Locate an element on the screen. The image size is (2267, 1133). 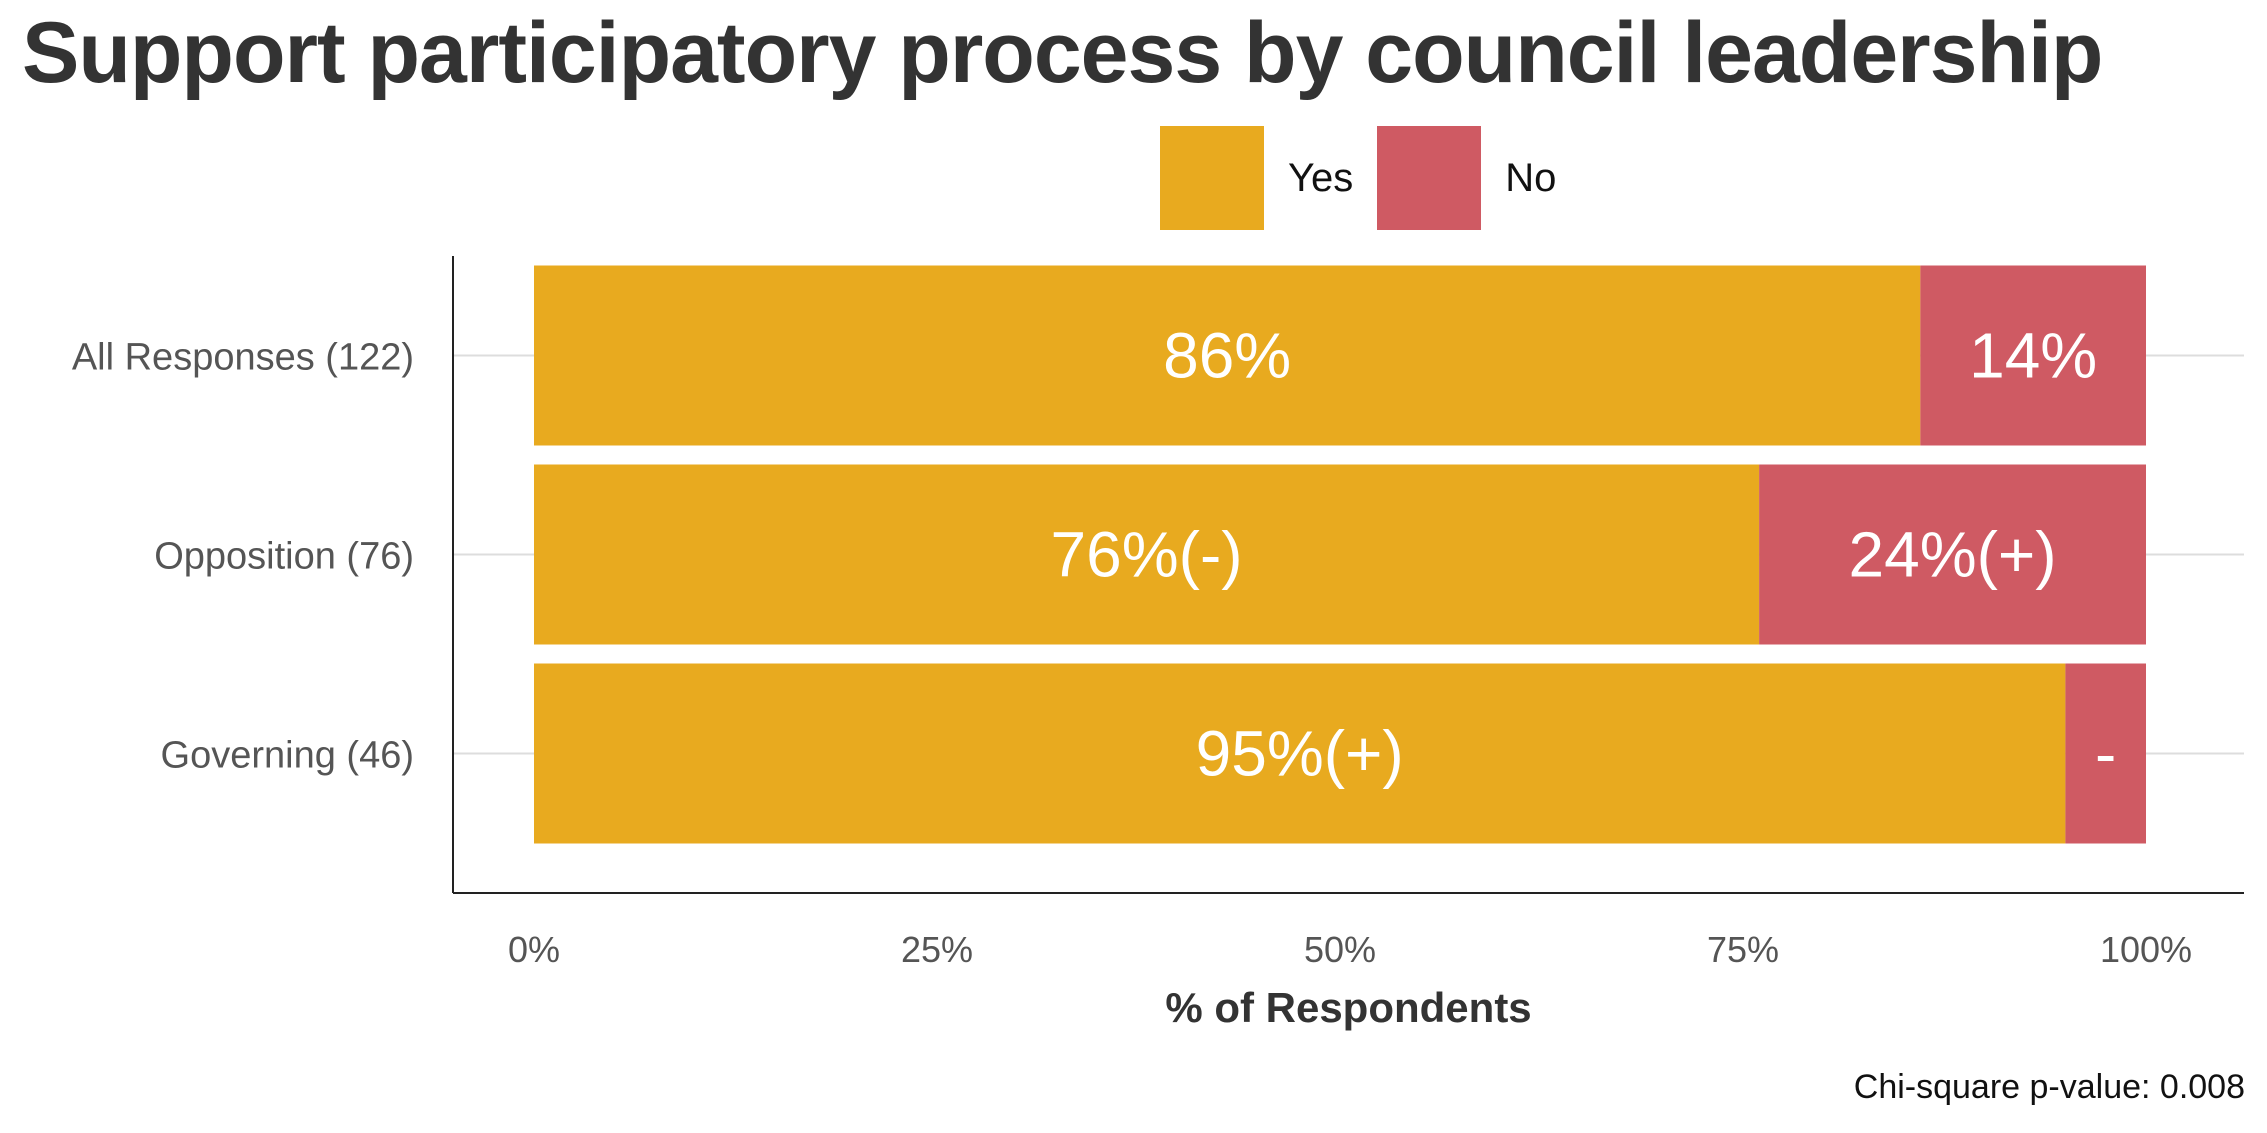
data-label-no: 24%(+) is located at coordinates (1953, 555).